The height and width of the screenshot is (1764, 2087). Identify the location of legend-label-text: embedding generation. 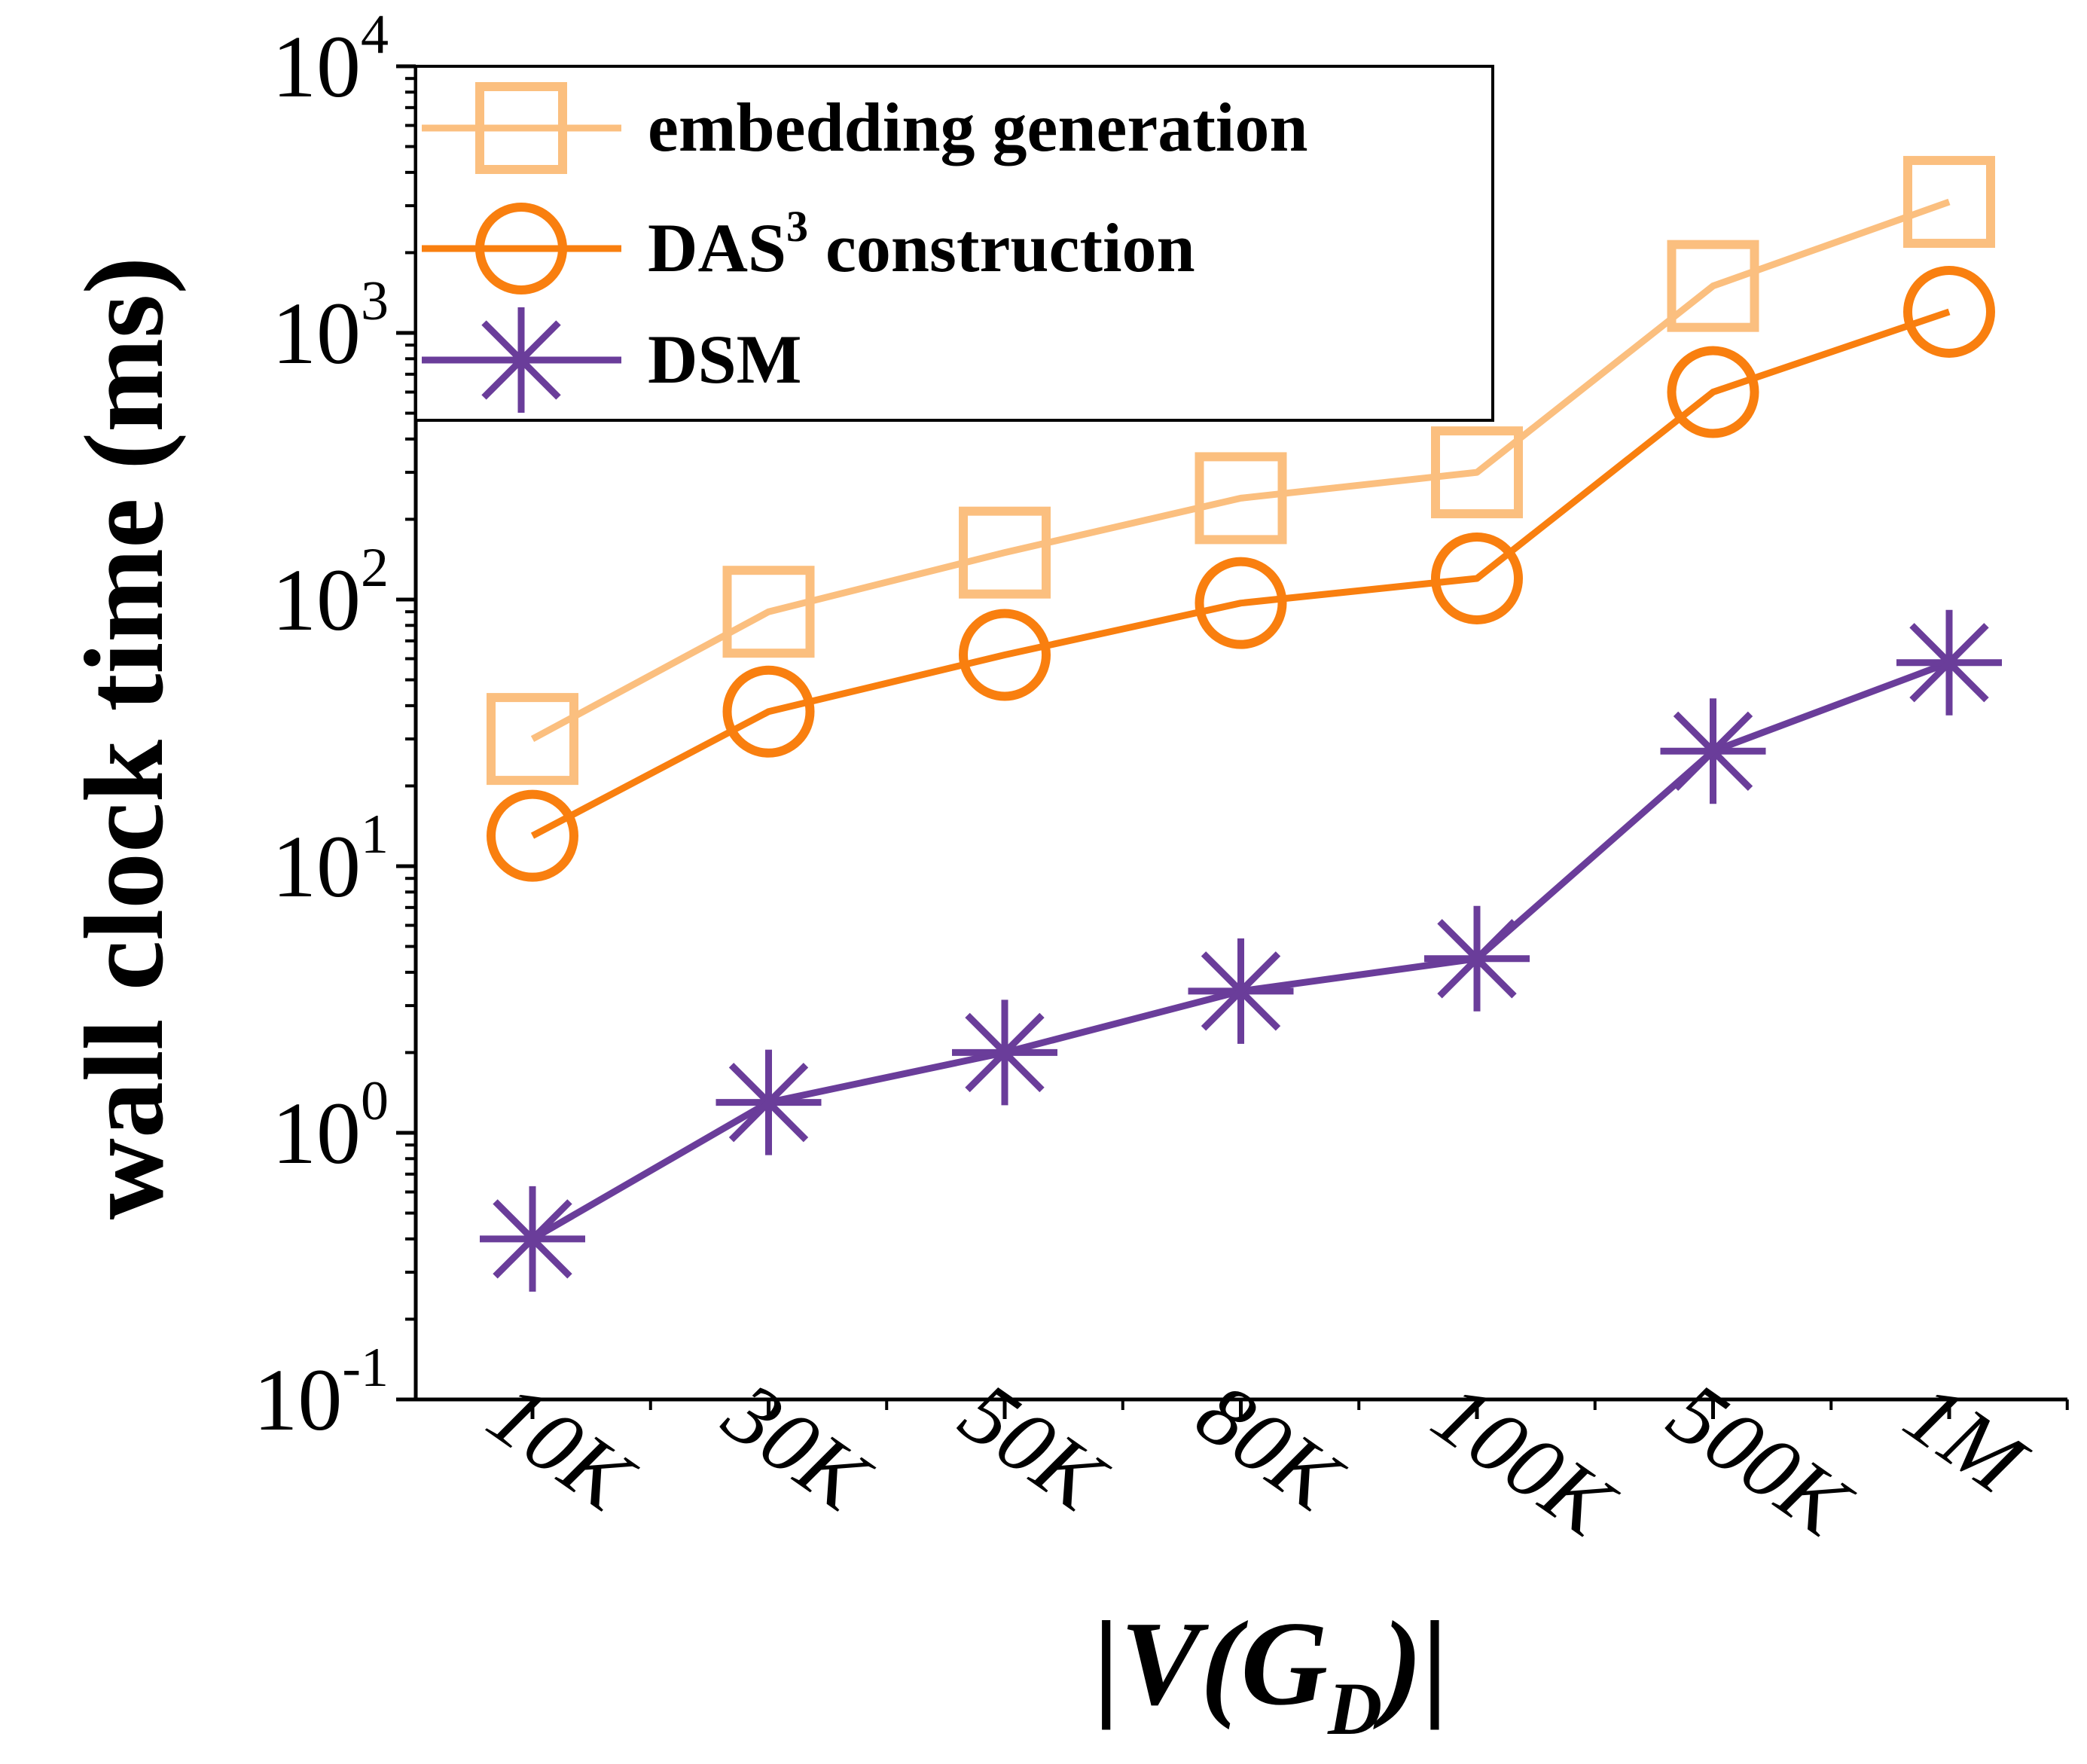
(978, 128).